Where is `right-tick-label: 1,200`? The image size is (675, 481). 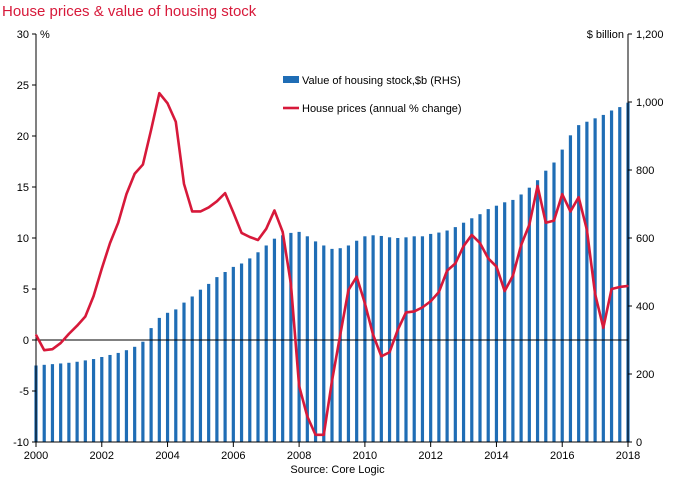 right-tick-label: 1,200 is located at coordinates (650, 35).